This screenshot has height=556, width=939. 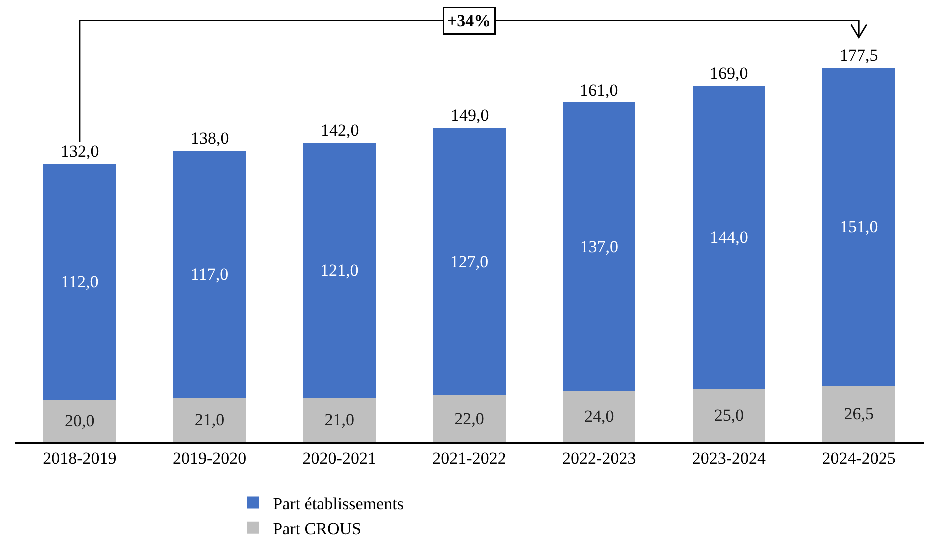 I want to click on x-tick-label: 2020-2021, so click(x=339, y=458).